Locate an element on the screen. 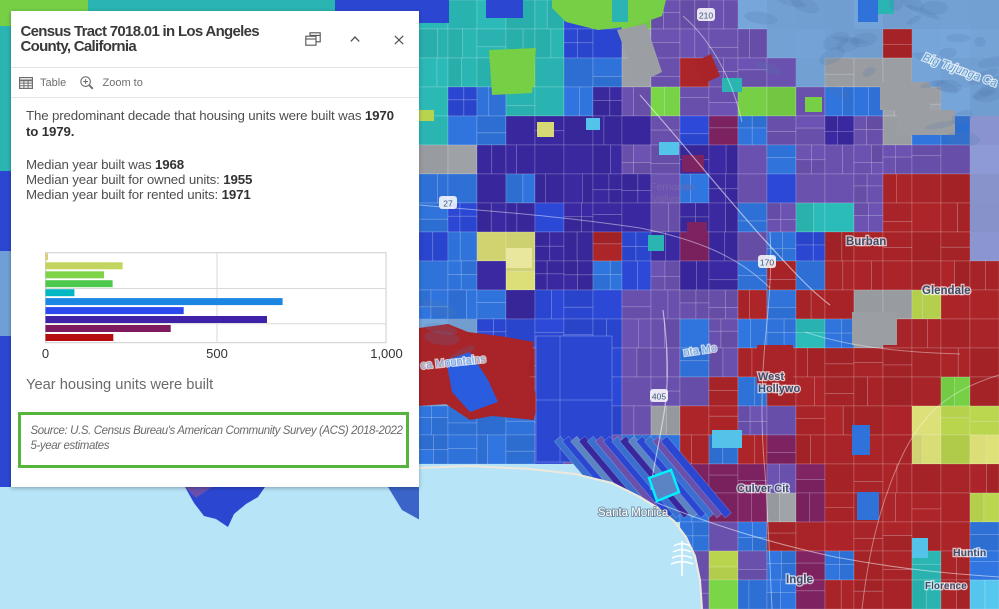  svg-text: 170 is located at coordinates (767, 263).